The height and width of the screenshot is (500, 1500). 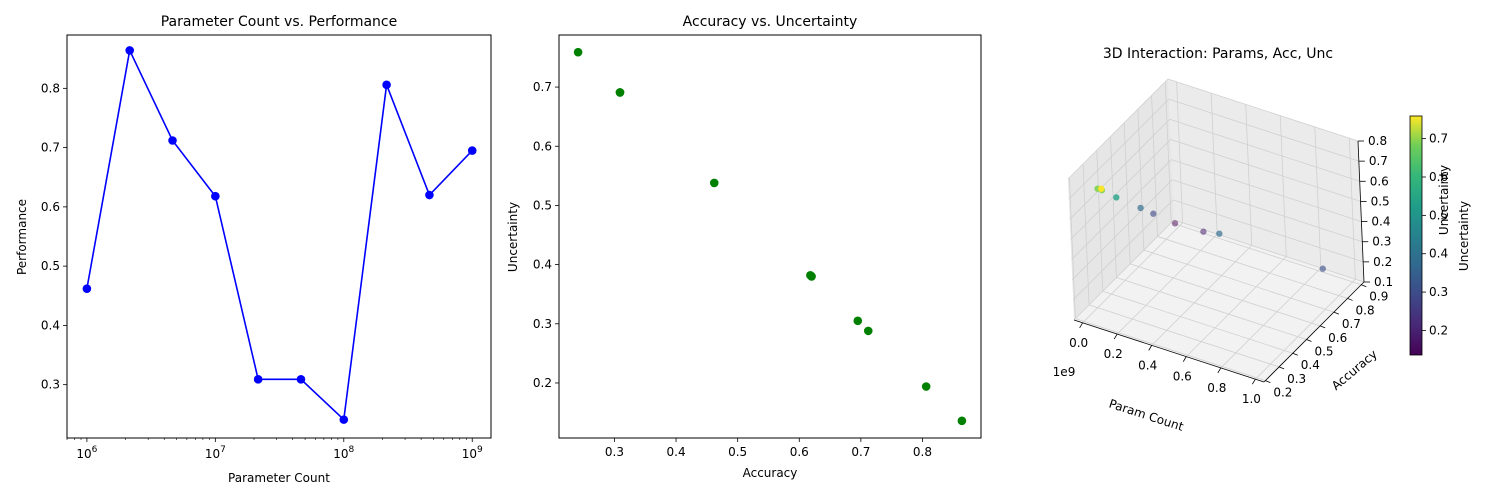 What do you see at coordinates (1438, 177) in the screenshot?
I see `colorbar-tick-label: 0.6` at bounding box center [1438, 177].